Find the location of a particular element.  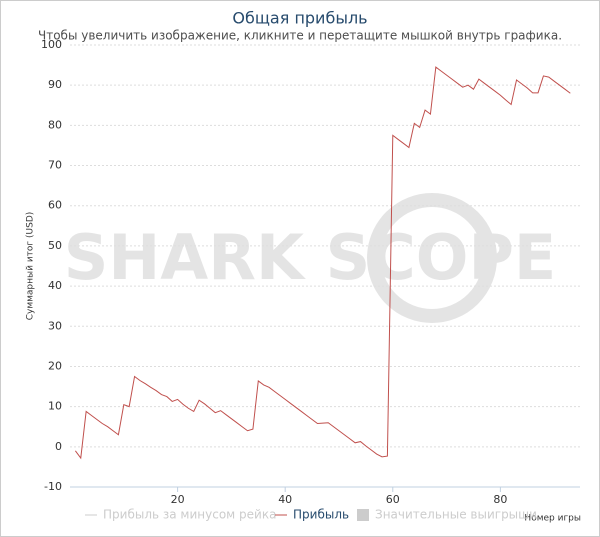

y-tick-label: 0 is located at coordinates (58, 446).